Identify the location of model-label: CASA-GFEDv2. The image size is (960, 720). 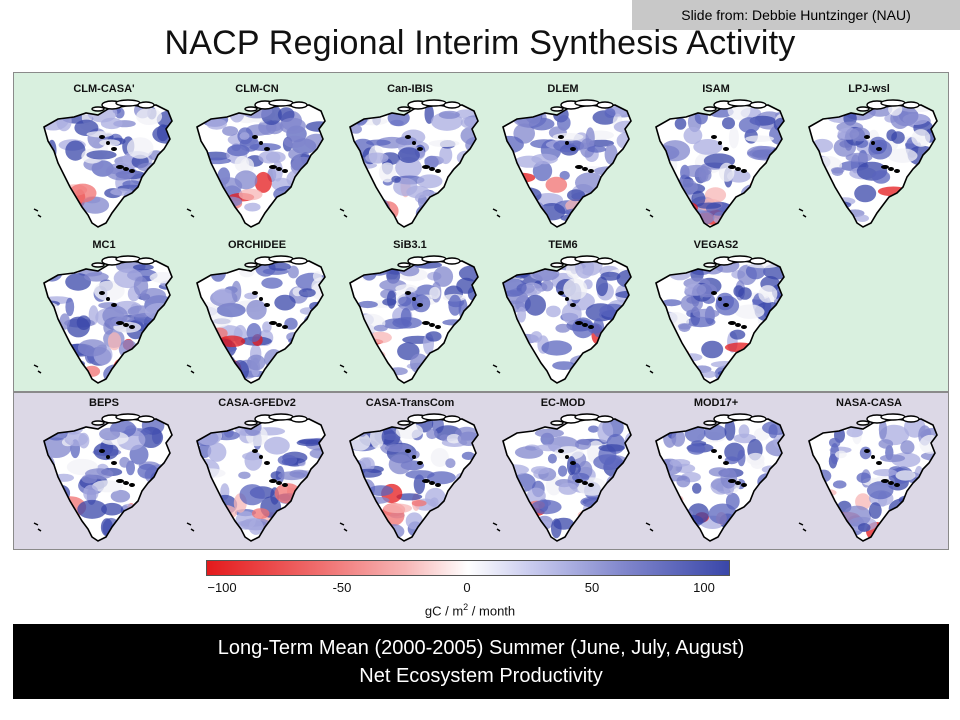
(257, 403).